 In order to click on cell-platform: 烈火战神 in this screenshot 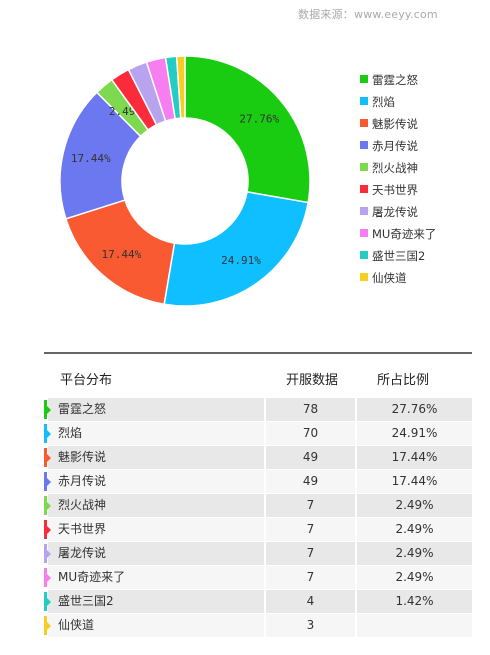, I will do `click(156, 505)`.